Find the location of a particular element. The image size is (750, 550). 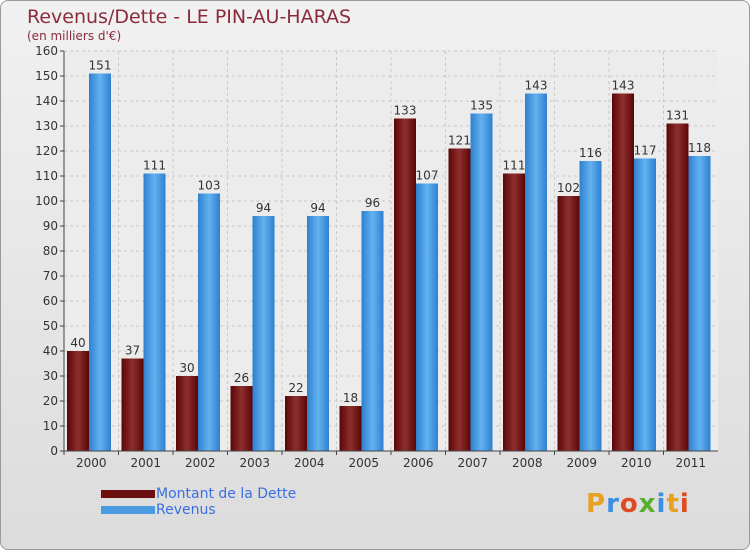

y-tick-label: 60 is located at coordinates (50, 301).